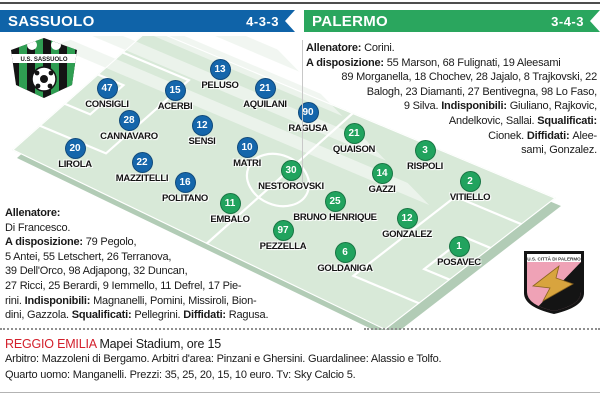  What do you see at coordinates (185, 182) in the screenshot?
I see `player-marker: 16` at bounding box center [185, 182].